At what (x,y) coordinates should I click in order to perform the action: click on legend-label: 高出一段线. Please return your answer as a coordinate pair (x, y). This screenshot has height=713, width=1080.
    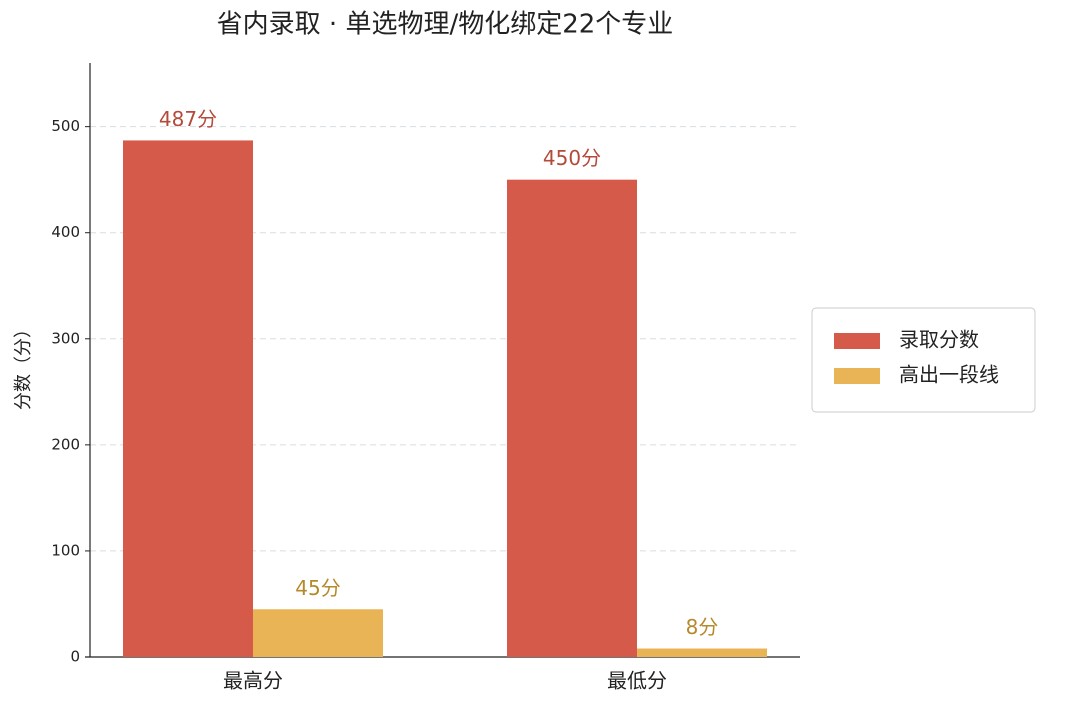
    Looking at the image, I should click on (949, 375).